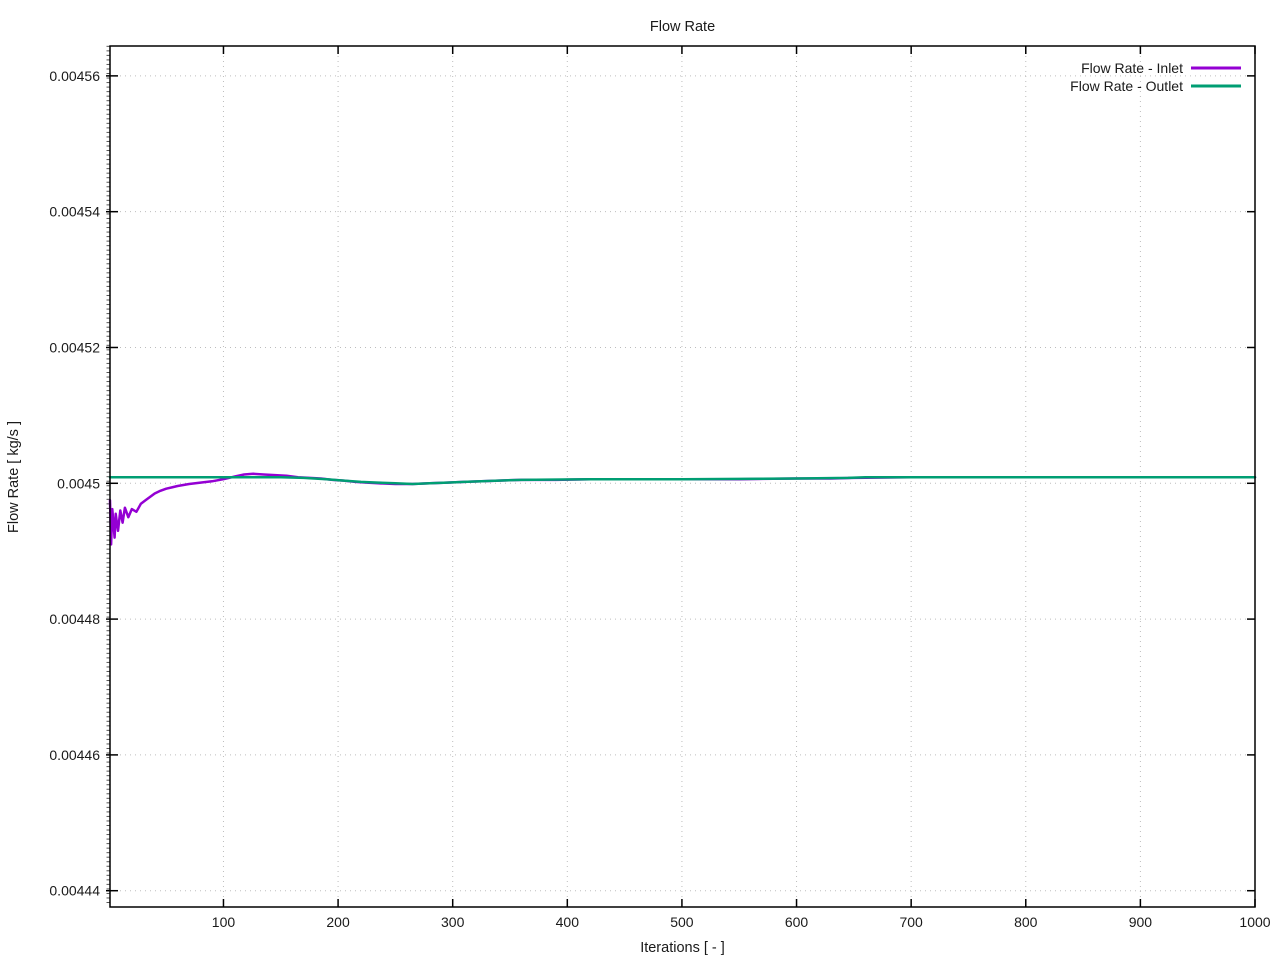  I want to click on legend-label-outlet: Flow Rate - Outlet, so click(1126, 86).